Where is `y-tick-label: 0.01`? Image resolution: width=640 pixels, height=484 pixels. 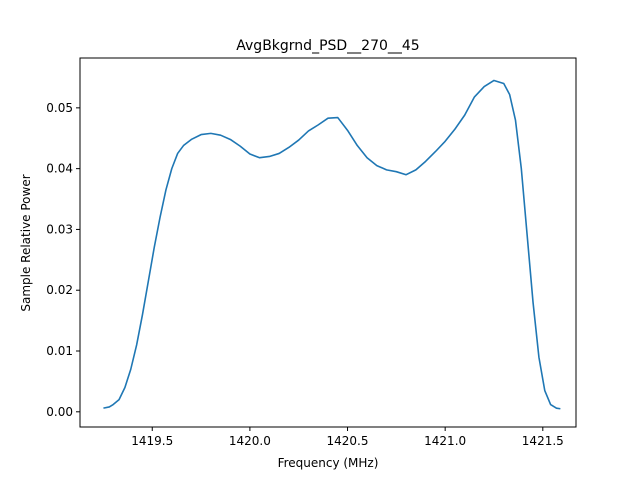
y-tick-label: 0.01 is located at coordinates (59, 351).